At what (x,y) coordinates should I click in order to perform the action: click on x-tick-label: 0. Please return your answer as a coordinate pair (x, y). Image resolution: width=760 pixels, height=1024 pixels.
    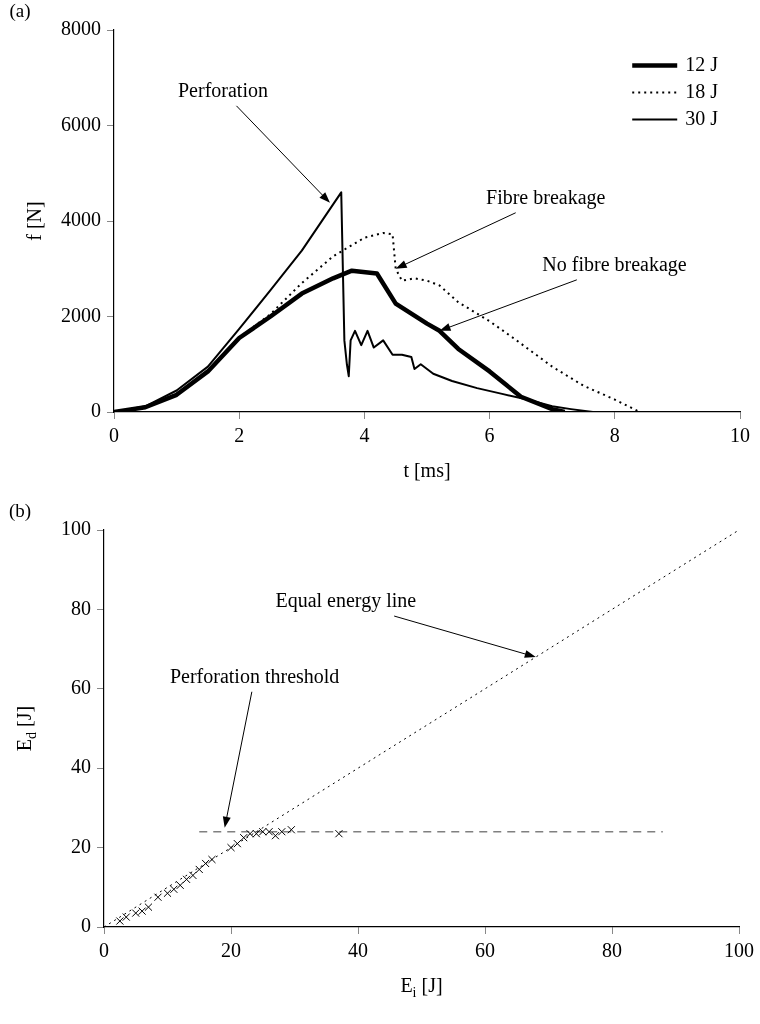
    Looking at the image, I should click on (114, 435).